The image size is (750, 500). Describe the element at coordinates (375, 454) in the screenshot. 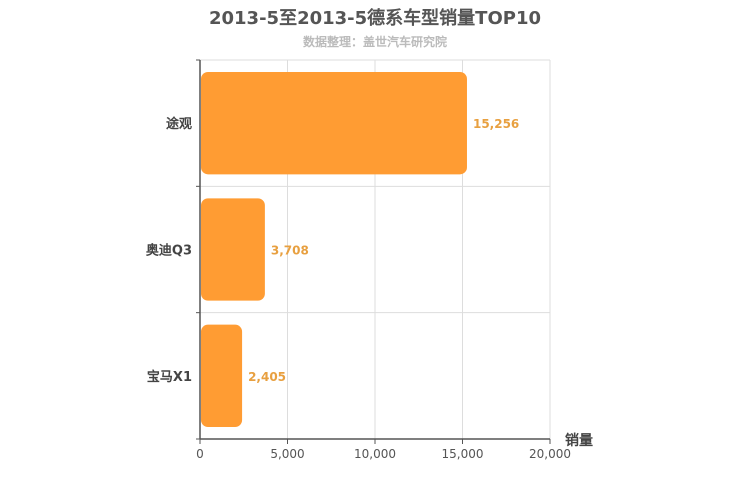

I see `x-tick-label: 10,000` at that location.